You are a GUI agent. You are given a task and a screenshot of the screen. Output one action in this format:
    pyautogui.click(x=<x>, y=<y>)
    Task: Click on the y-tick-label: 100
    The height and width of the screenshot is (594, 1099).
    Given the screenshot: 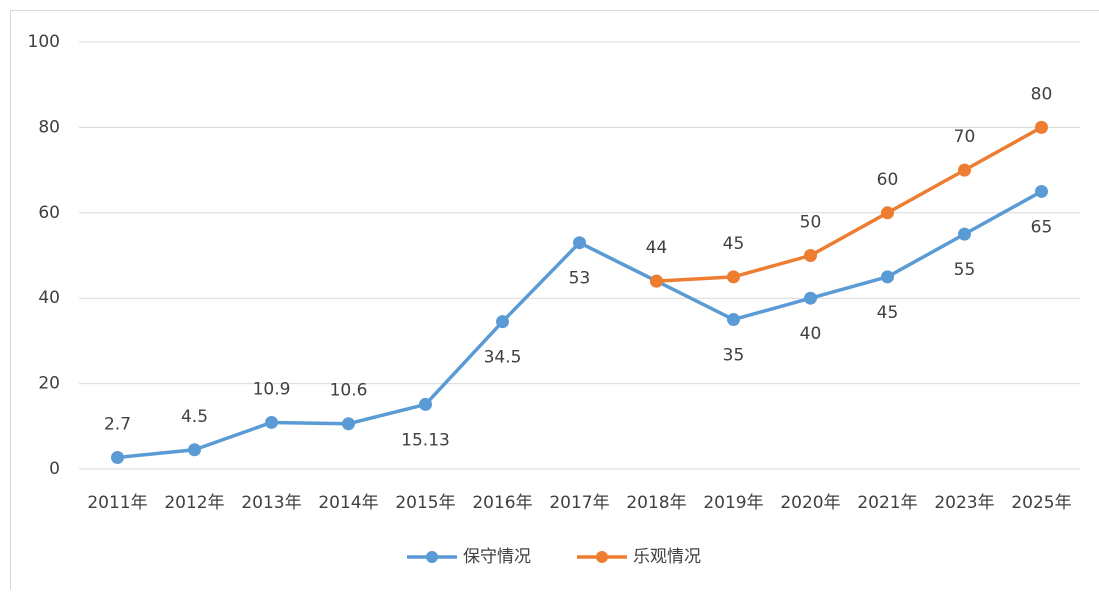 What is the action you would take?
    pyautogui.click(x=44, y=42)
    